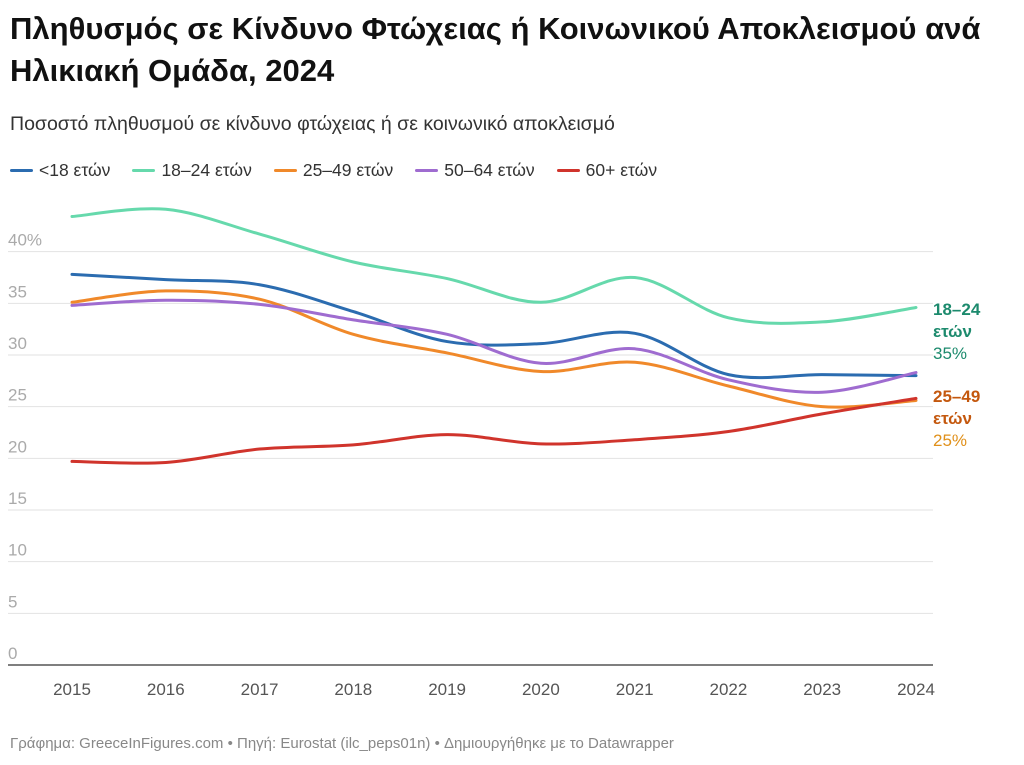 Image resolution: width=1024 pixels, height=765 pixels. I want to click on y-tick-label: 40%, so click(25, 240).